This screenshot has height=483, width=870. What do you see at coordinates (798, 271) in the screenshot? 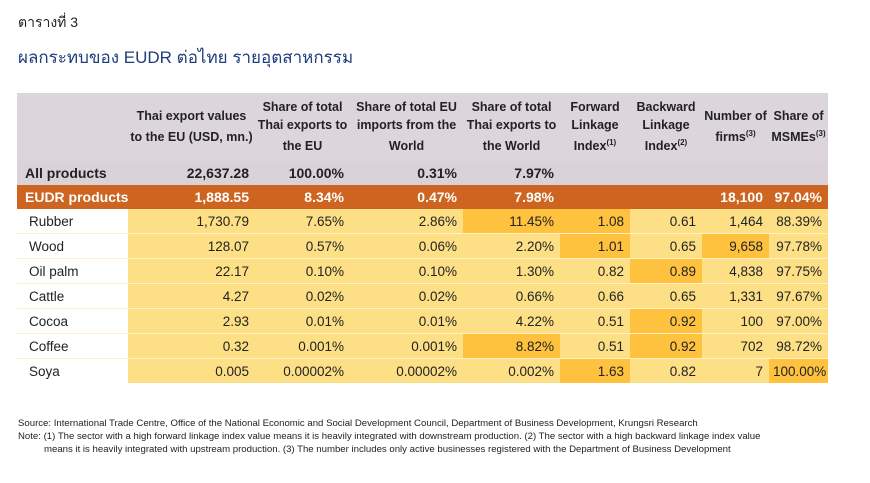
I see `table-cell: 97.75%` at bounding box center [798, 271].